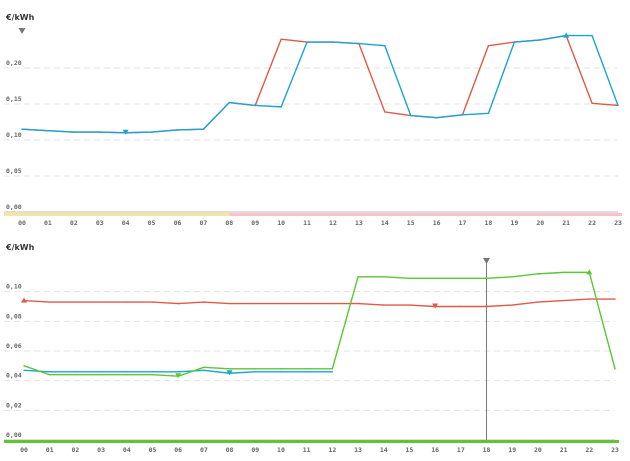 The height and width of the screenshot is (461, 630). I want to click on y-tick-label: 0,08, so click(14, 316).